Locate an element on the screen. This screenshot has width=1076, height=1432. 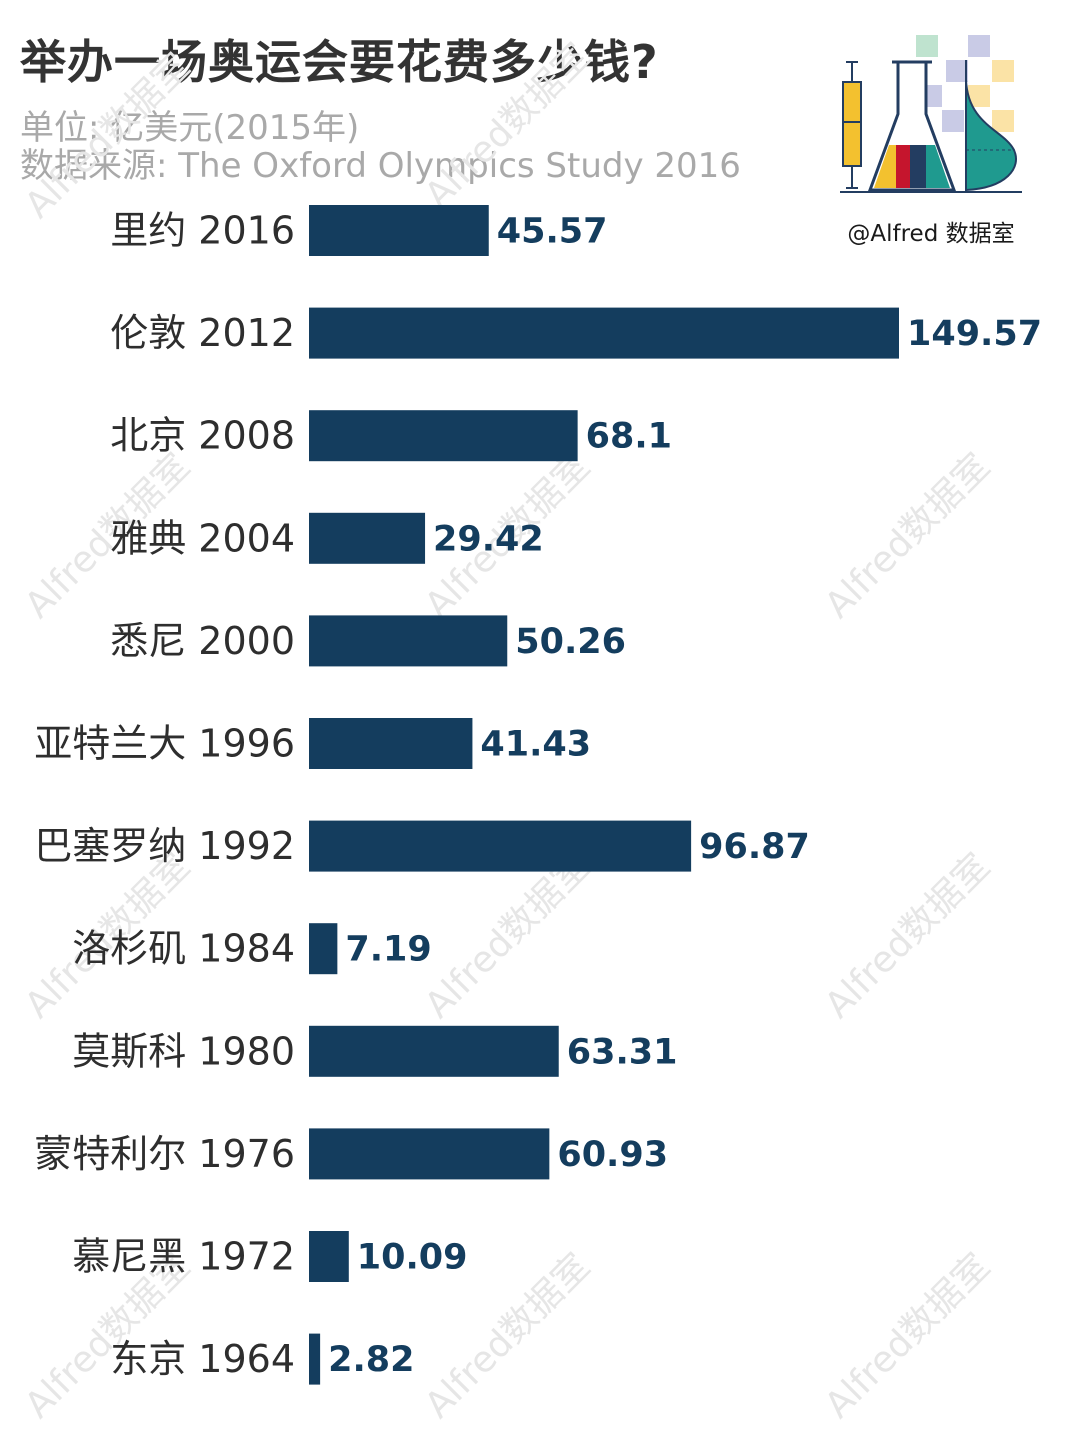
value-label: 10.09 is located at coordinates (412, 1258).